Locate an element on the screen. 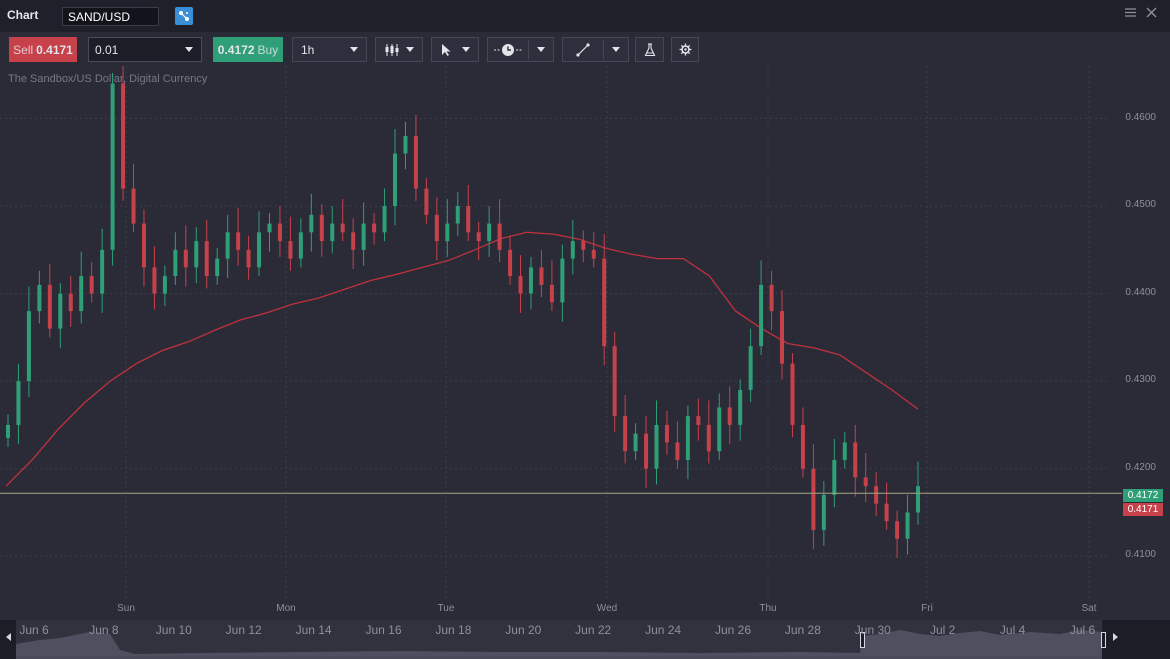 This screenshot has width=1170, height=659. price-axis-label: 0.4400 is located at coordinates (1140, 292).